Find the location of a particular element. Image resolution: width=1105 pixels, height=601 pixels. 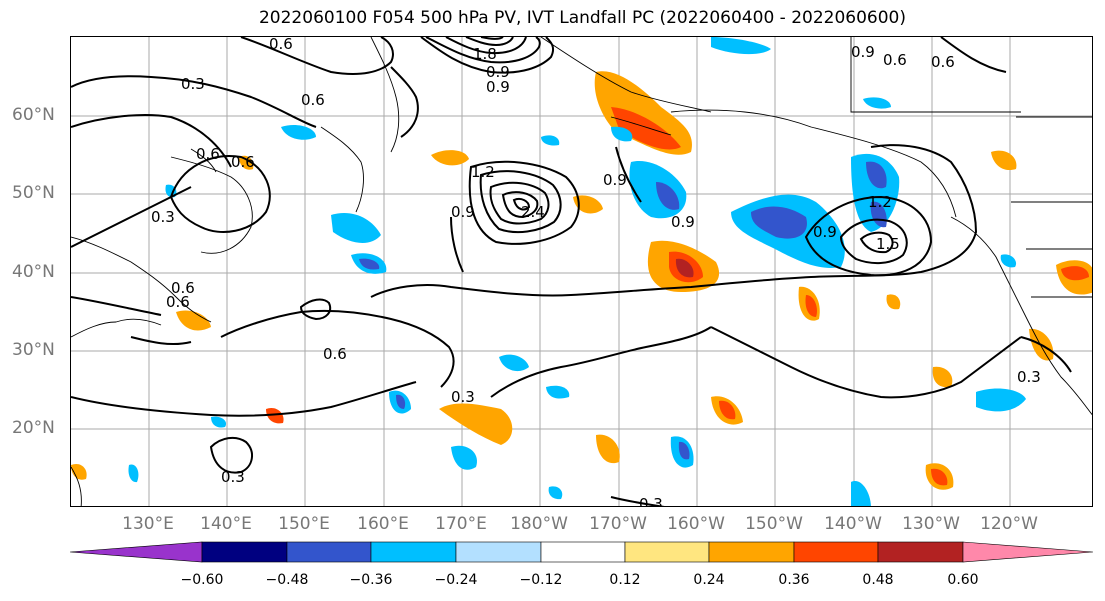

lon-label: 160°E is located at coordinates (383, 524).